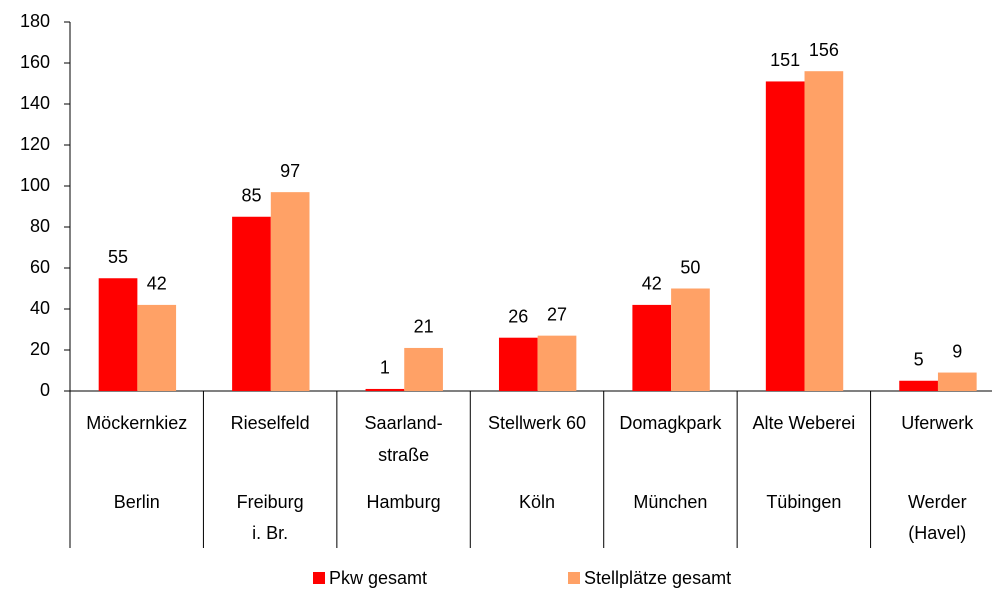 This screenshot has height=591, width=992. Describe the element at coordinates (251, 196) in the screenshot. I see `value-label: 85` at that location.